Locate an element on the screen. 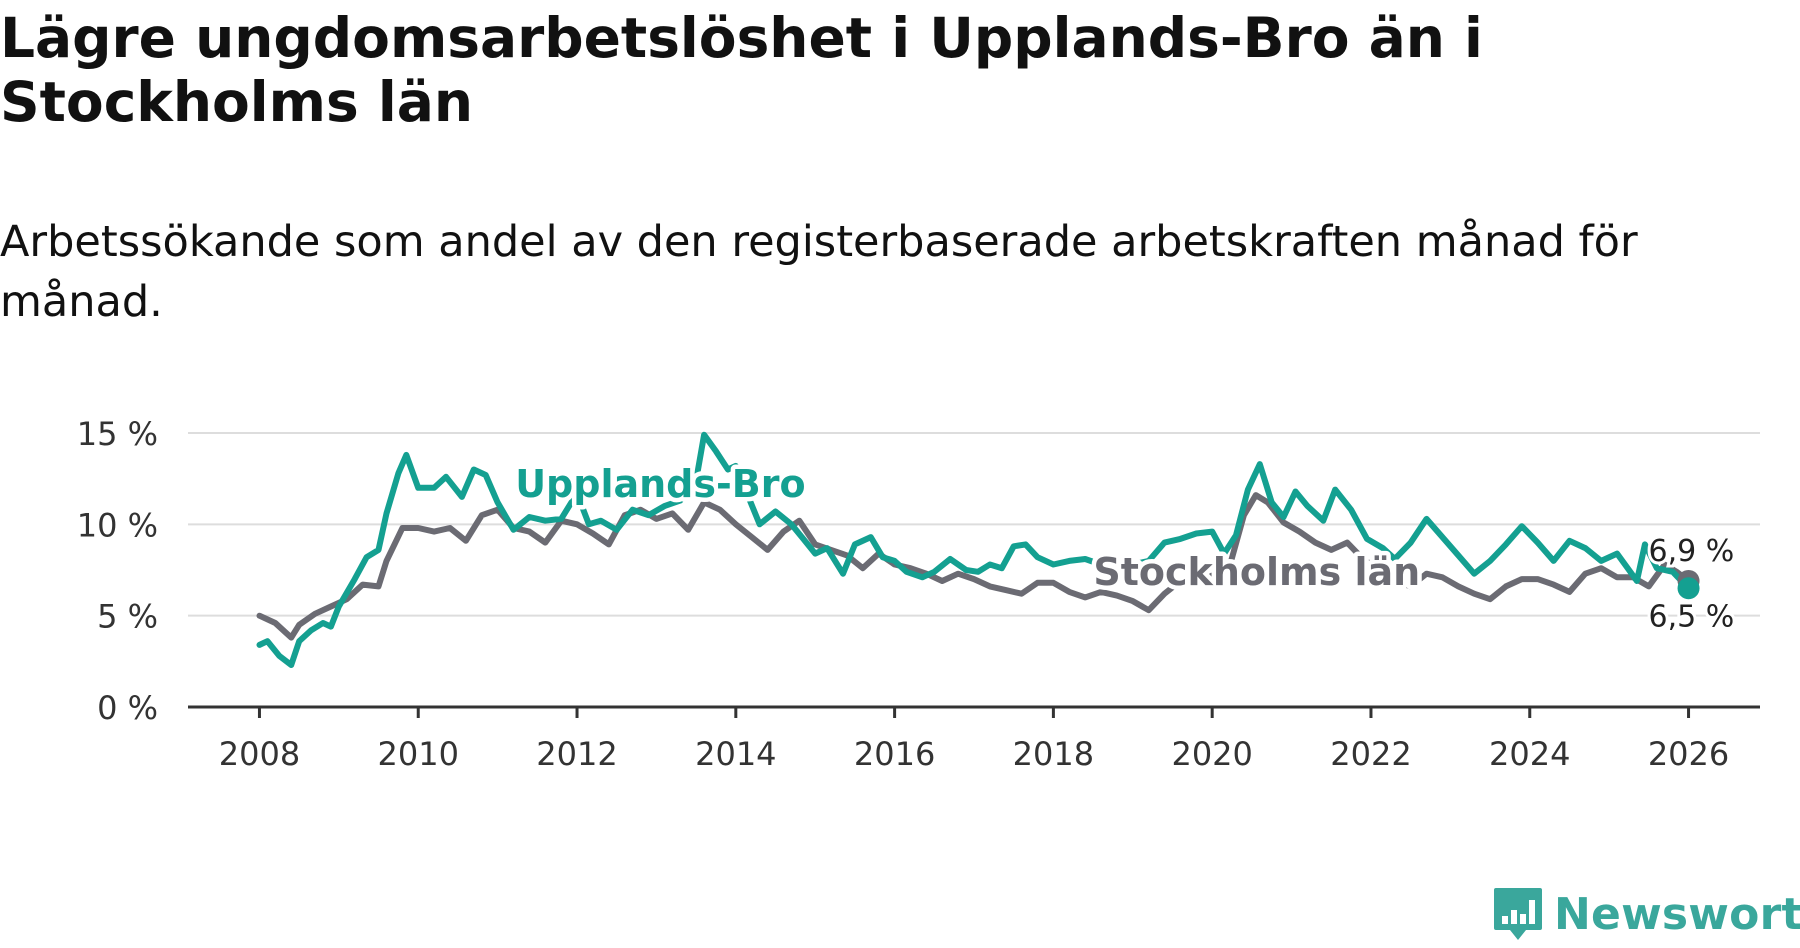 This screenshot has height=948, width=1800. end-point-upplands-bro is located at coordinates (1688, 588).